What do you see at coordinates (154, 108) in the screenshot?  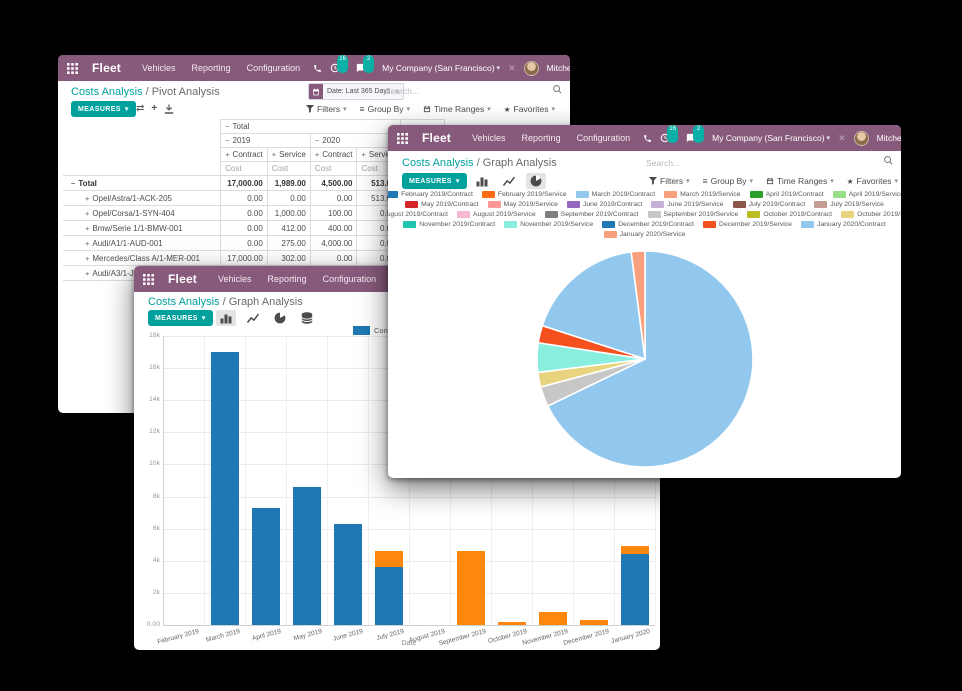 I see `expand-all-icon: +` at bounding box center [154, 108].